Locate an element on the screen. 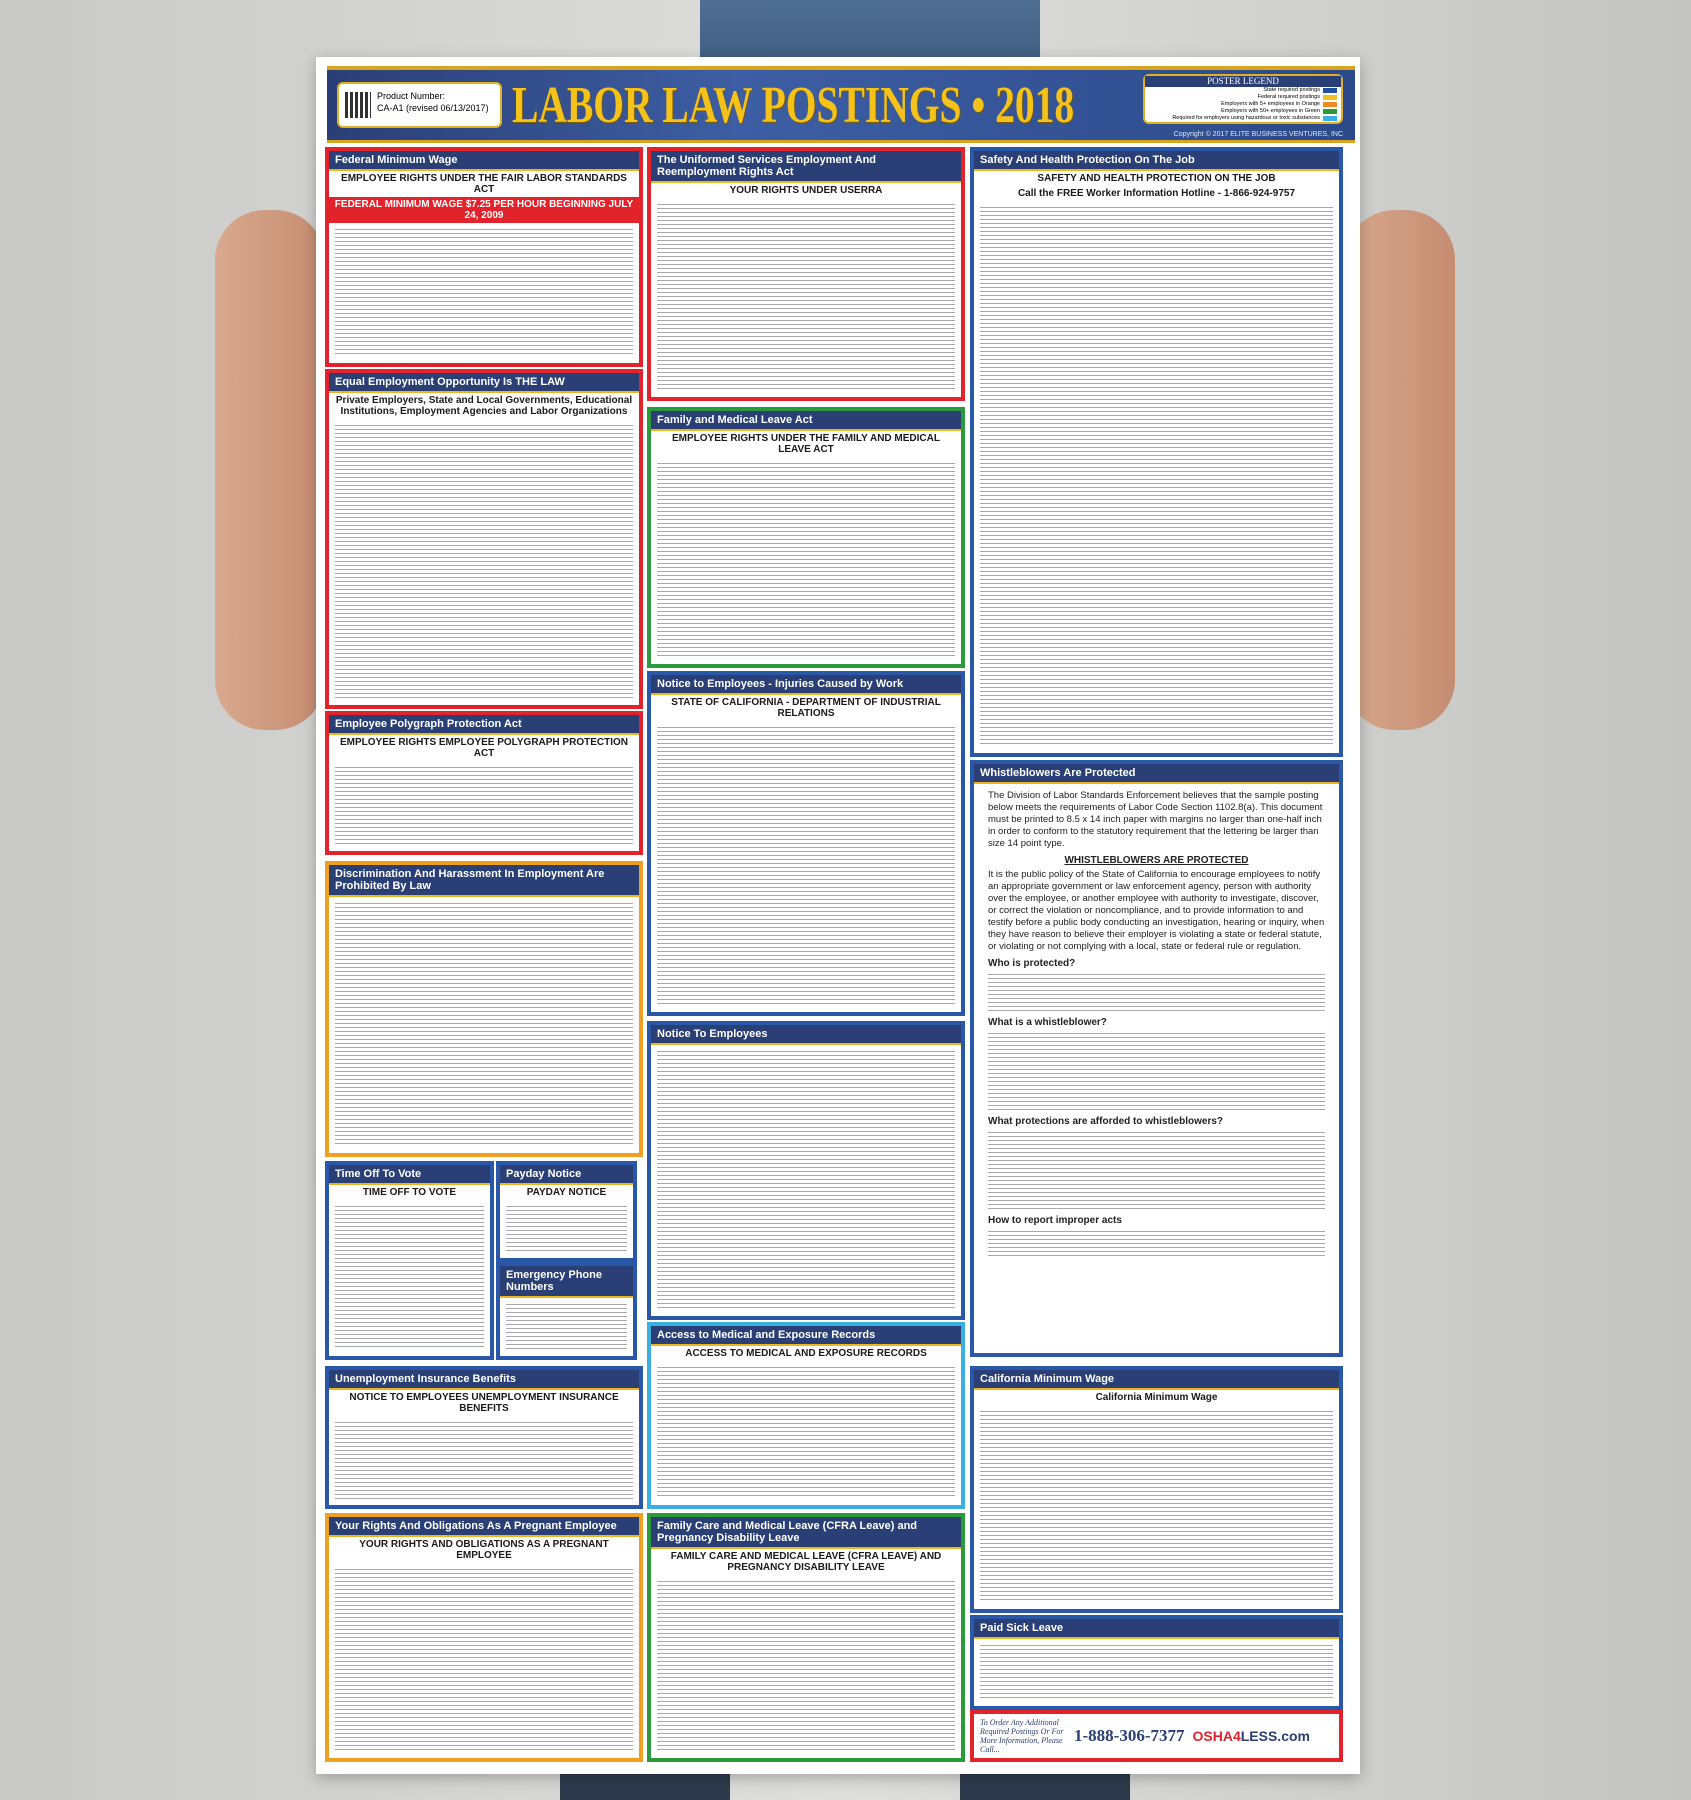 Image resolution: width=1691 pixels, height=1800 pixels. left-leg is located at coordinates (645, 1785).